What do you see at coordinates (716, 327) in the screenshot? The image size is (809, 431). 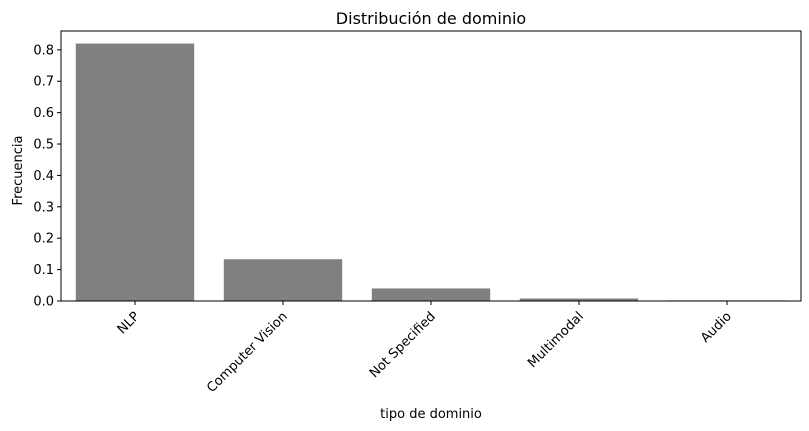 I see `x-tick-label: Audio` at bounding box center [716, 327].